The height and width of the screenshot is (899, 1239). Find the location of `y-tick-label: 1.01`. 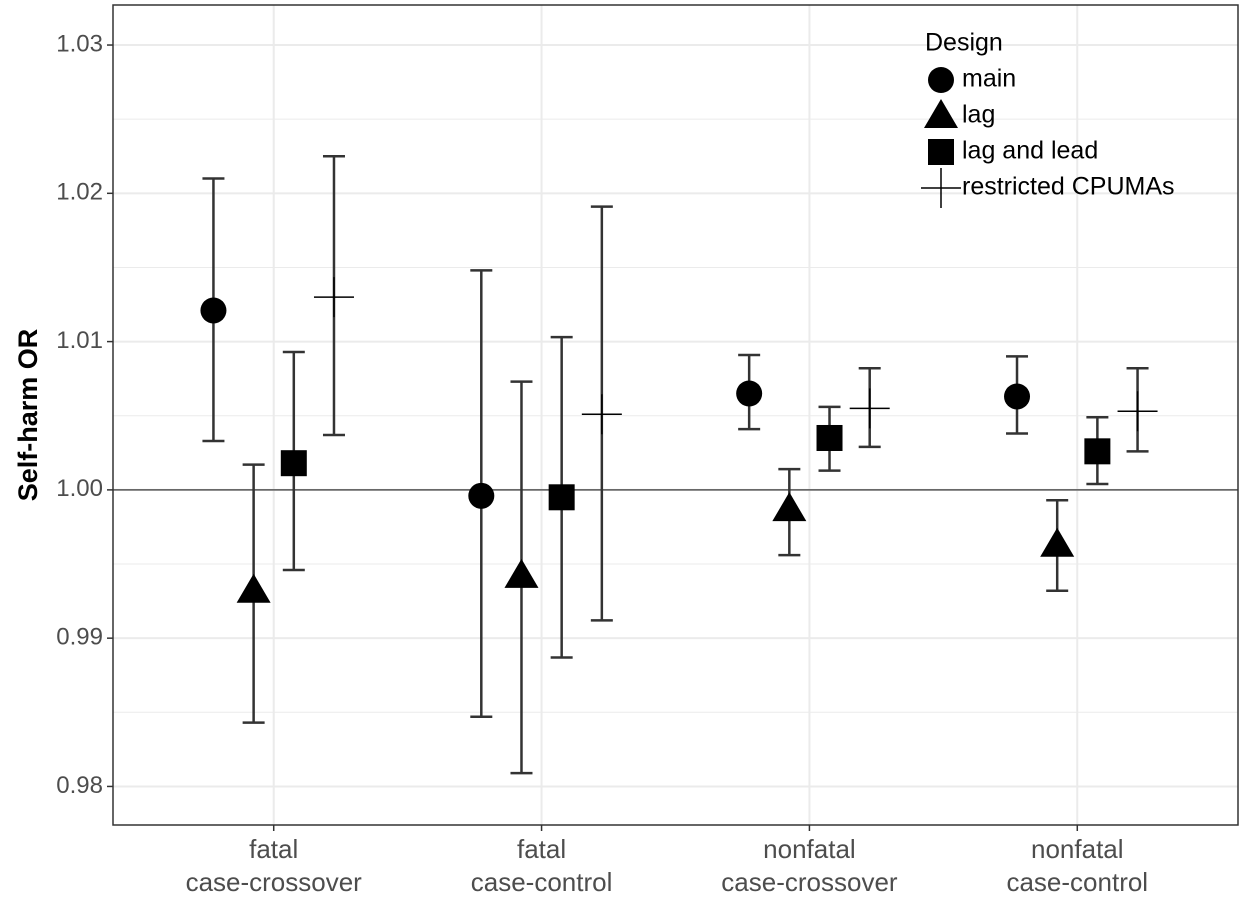

y-tick-label: 1.01 is located at coordinates (79, 340).